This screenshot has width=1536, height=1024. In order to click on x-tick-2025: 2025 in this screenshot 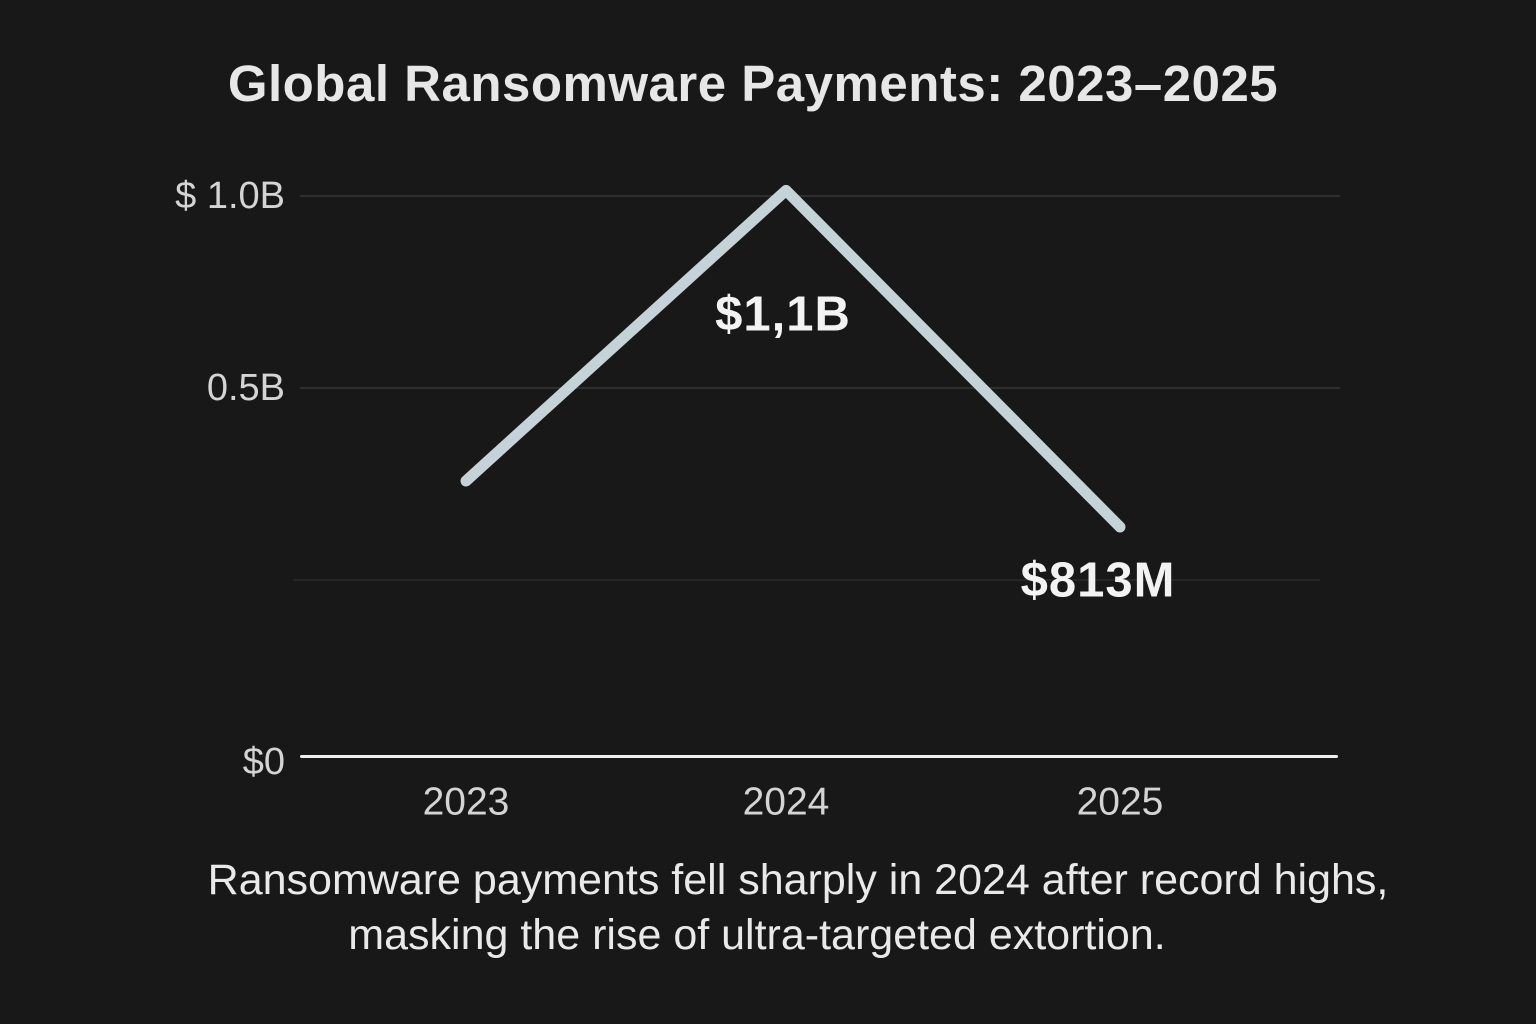, I will do `click(1120, 802)`.